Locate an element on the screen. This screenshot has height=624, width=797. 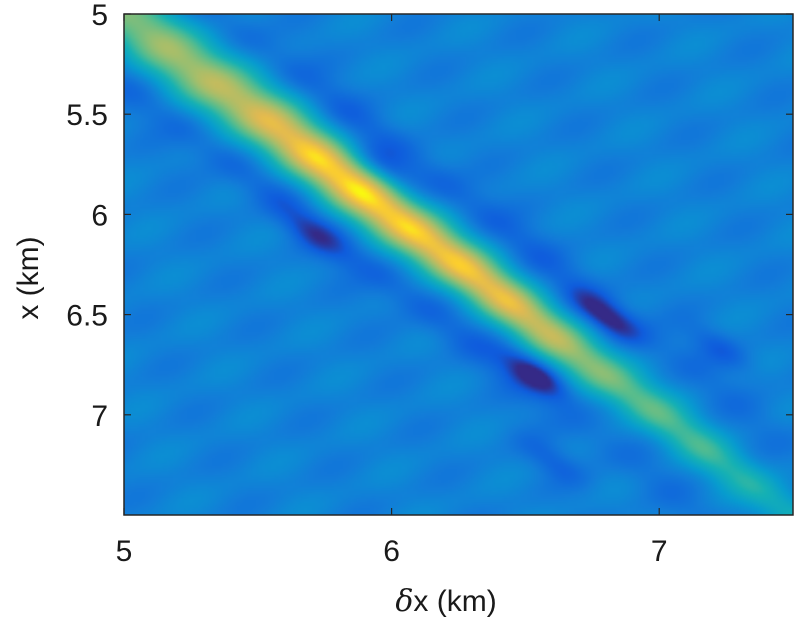
x-tick-label: 5 is located at coordinates (124, 551).